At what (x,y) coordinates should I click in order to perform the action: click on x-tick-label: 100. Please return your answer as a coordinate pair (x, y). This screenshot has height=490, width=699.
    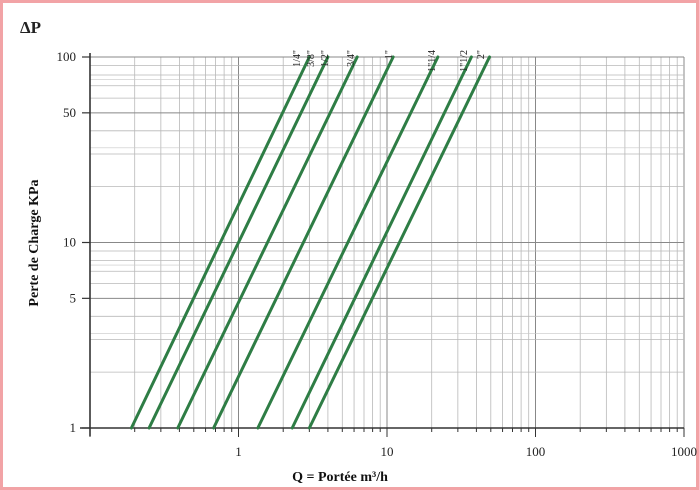
    Looking at the image, I should click on (536, 451).